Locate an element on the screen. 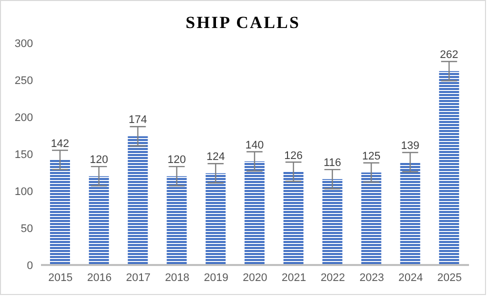 The height and width of the screenshot is (299, 490). data-label: 174 is located at coordinates (137, 120).